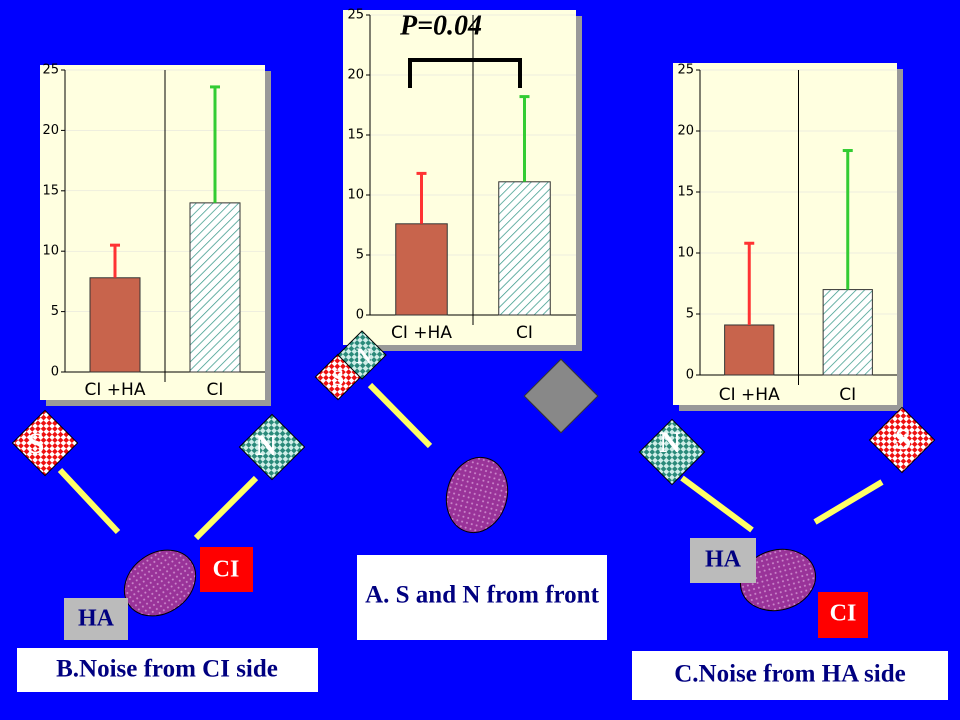 The image size is (960, 720). I want to click on annotation: P=0.04, so click(440, 25).